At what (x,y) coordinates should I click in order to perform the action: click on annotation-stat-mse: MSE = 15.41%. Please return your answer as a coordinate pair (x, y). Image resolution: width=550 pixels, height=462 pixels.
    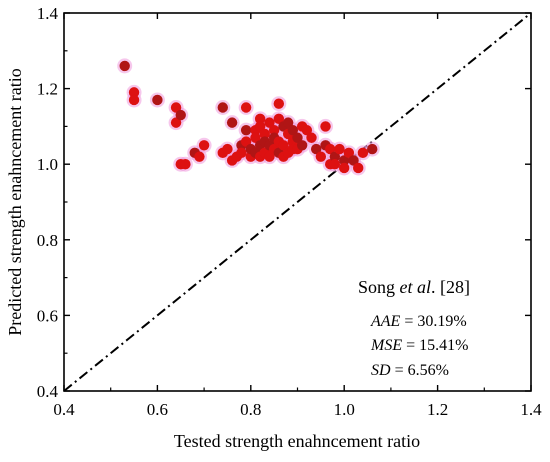
    Looking at the image, I should click on (419, 345).